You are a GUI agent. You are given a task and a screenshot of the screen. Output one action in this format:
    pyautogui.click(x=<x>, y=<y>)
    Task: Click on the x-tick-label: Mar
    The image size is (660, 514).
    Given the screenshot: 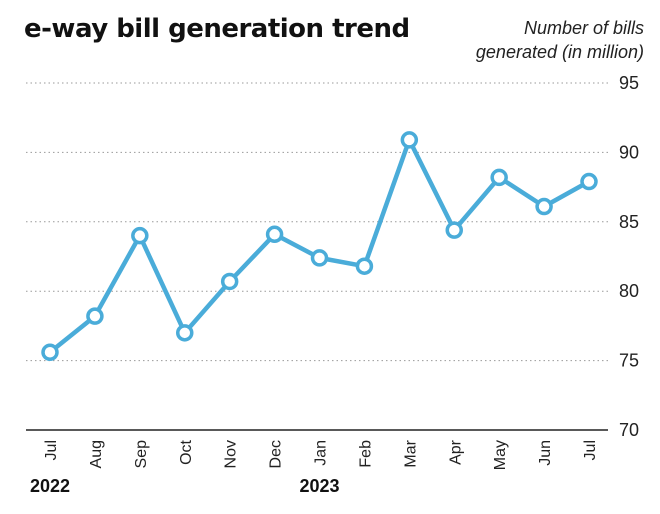 What is the action you would take?
    pyautogui.click(x=410, y=453)
    